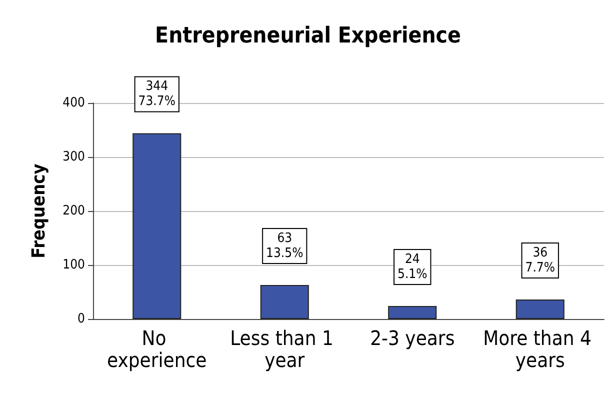  I want to click on y-tick-label: 400, so click(73, 103).